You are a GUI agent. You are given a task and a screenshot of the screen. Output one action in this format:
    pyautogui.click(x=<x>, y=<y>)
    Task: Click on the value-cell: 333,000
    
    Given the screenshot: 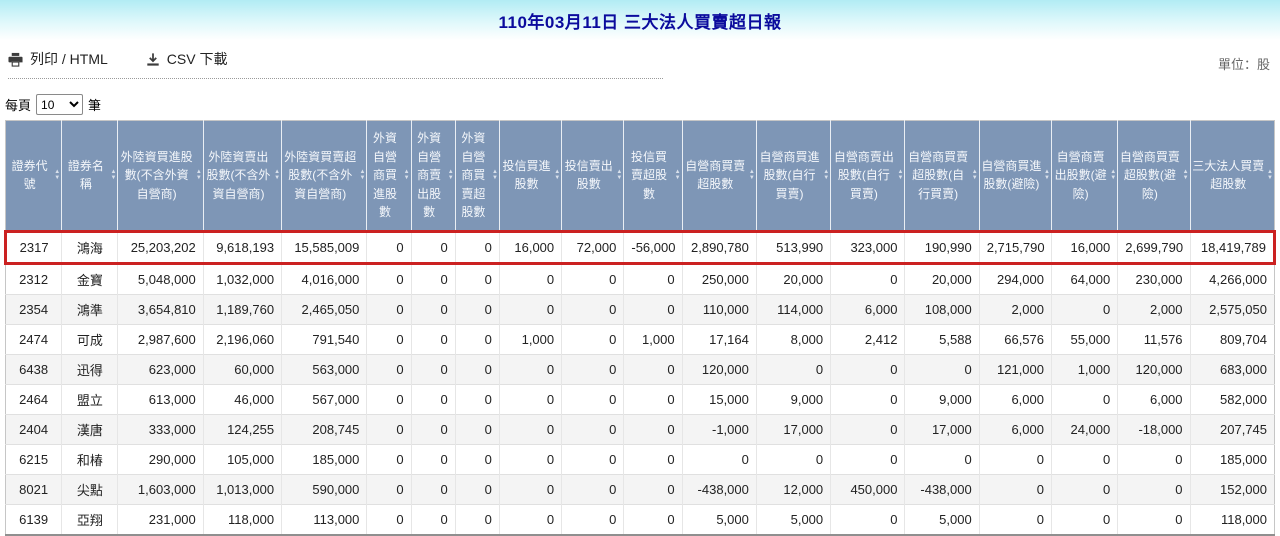 What is the action you would take?
    pyautogui.click(x=160, y=429)
    